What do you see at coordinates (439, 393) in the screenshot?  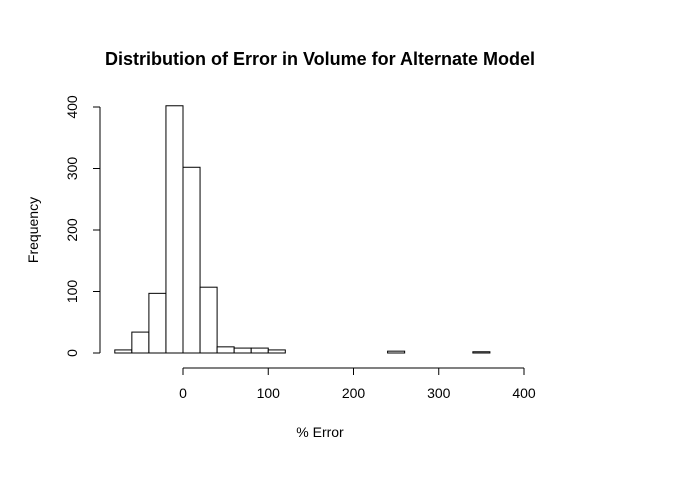 I see `x-tick-label: 300` at bounding box center [439, 393].